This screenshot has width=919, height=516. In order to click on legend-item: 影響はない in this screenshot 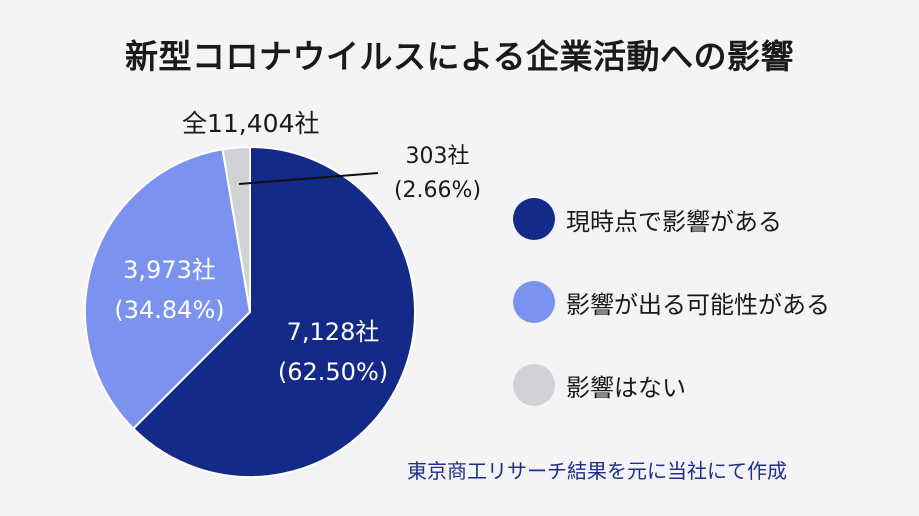, I will do `click(671, 385)`.